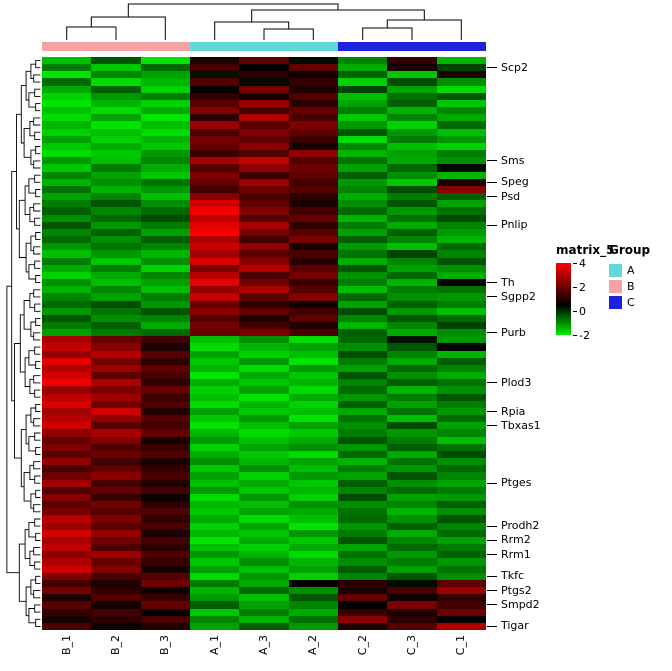  Describe the element at coordinates (631, 270) in the screenshot. I see `group-label: A` at that location.